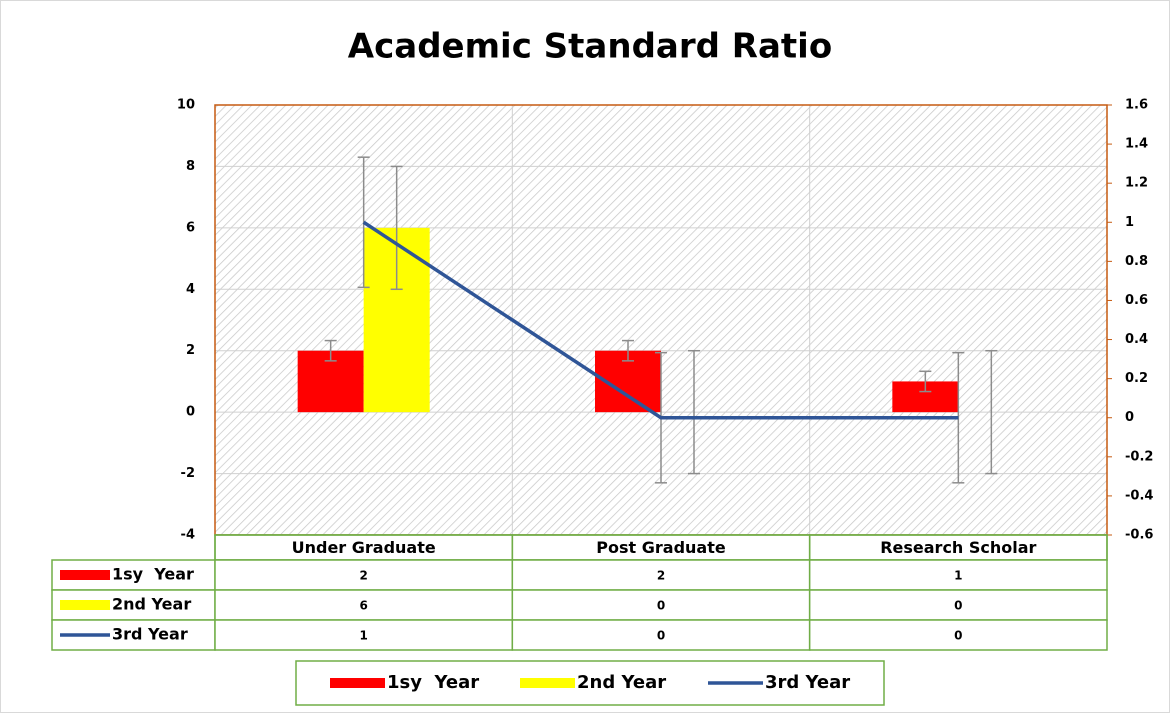 The height and width of the screenshot is (713, 1170). Describe the element at coordinates (190, 412) in the screenshot. I see `y-tick-label: 0` at that location.